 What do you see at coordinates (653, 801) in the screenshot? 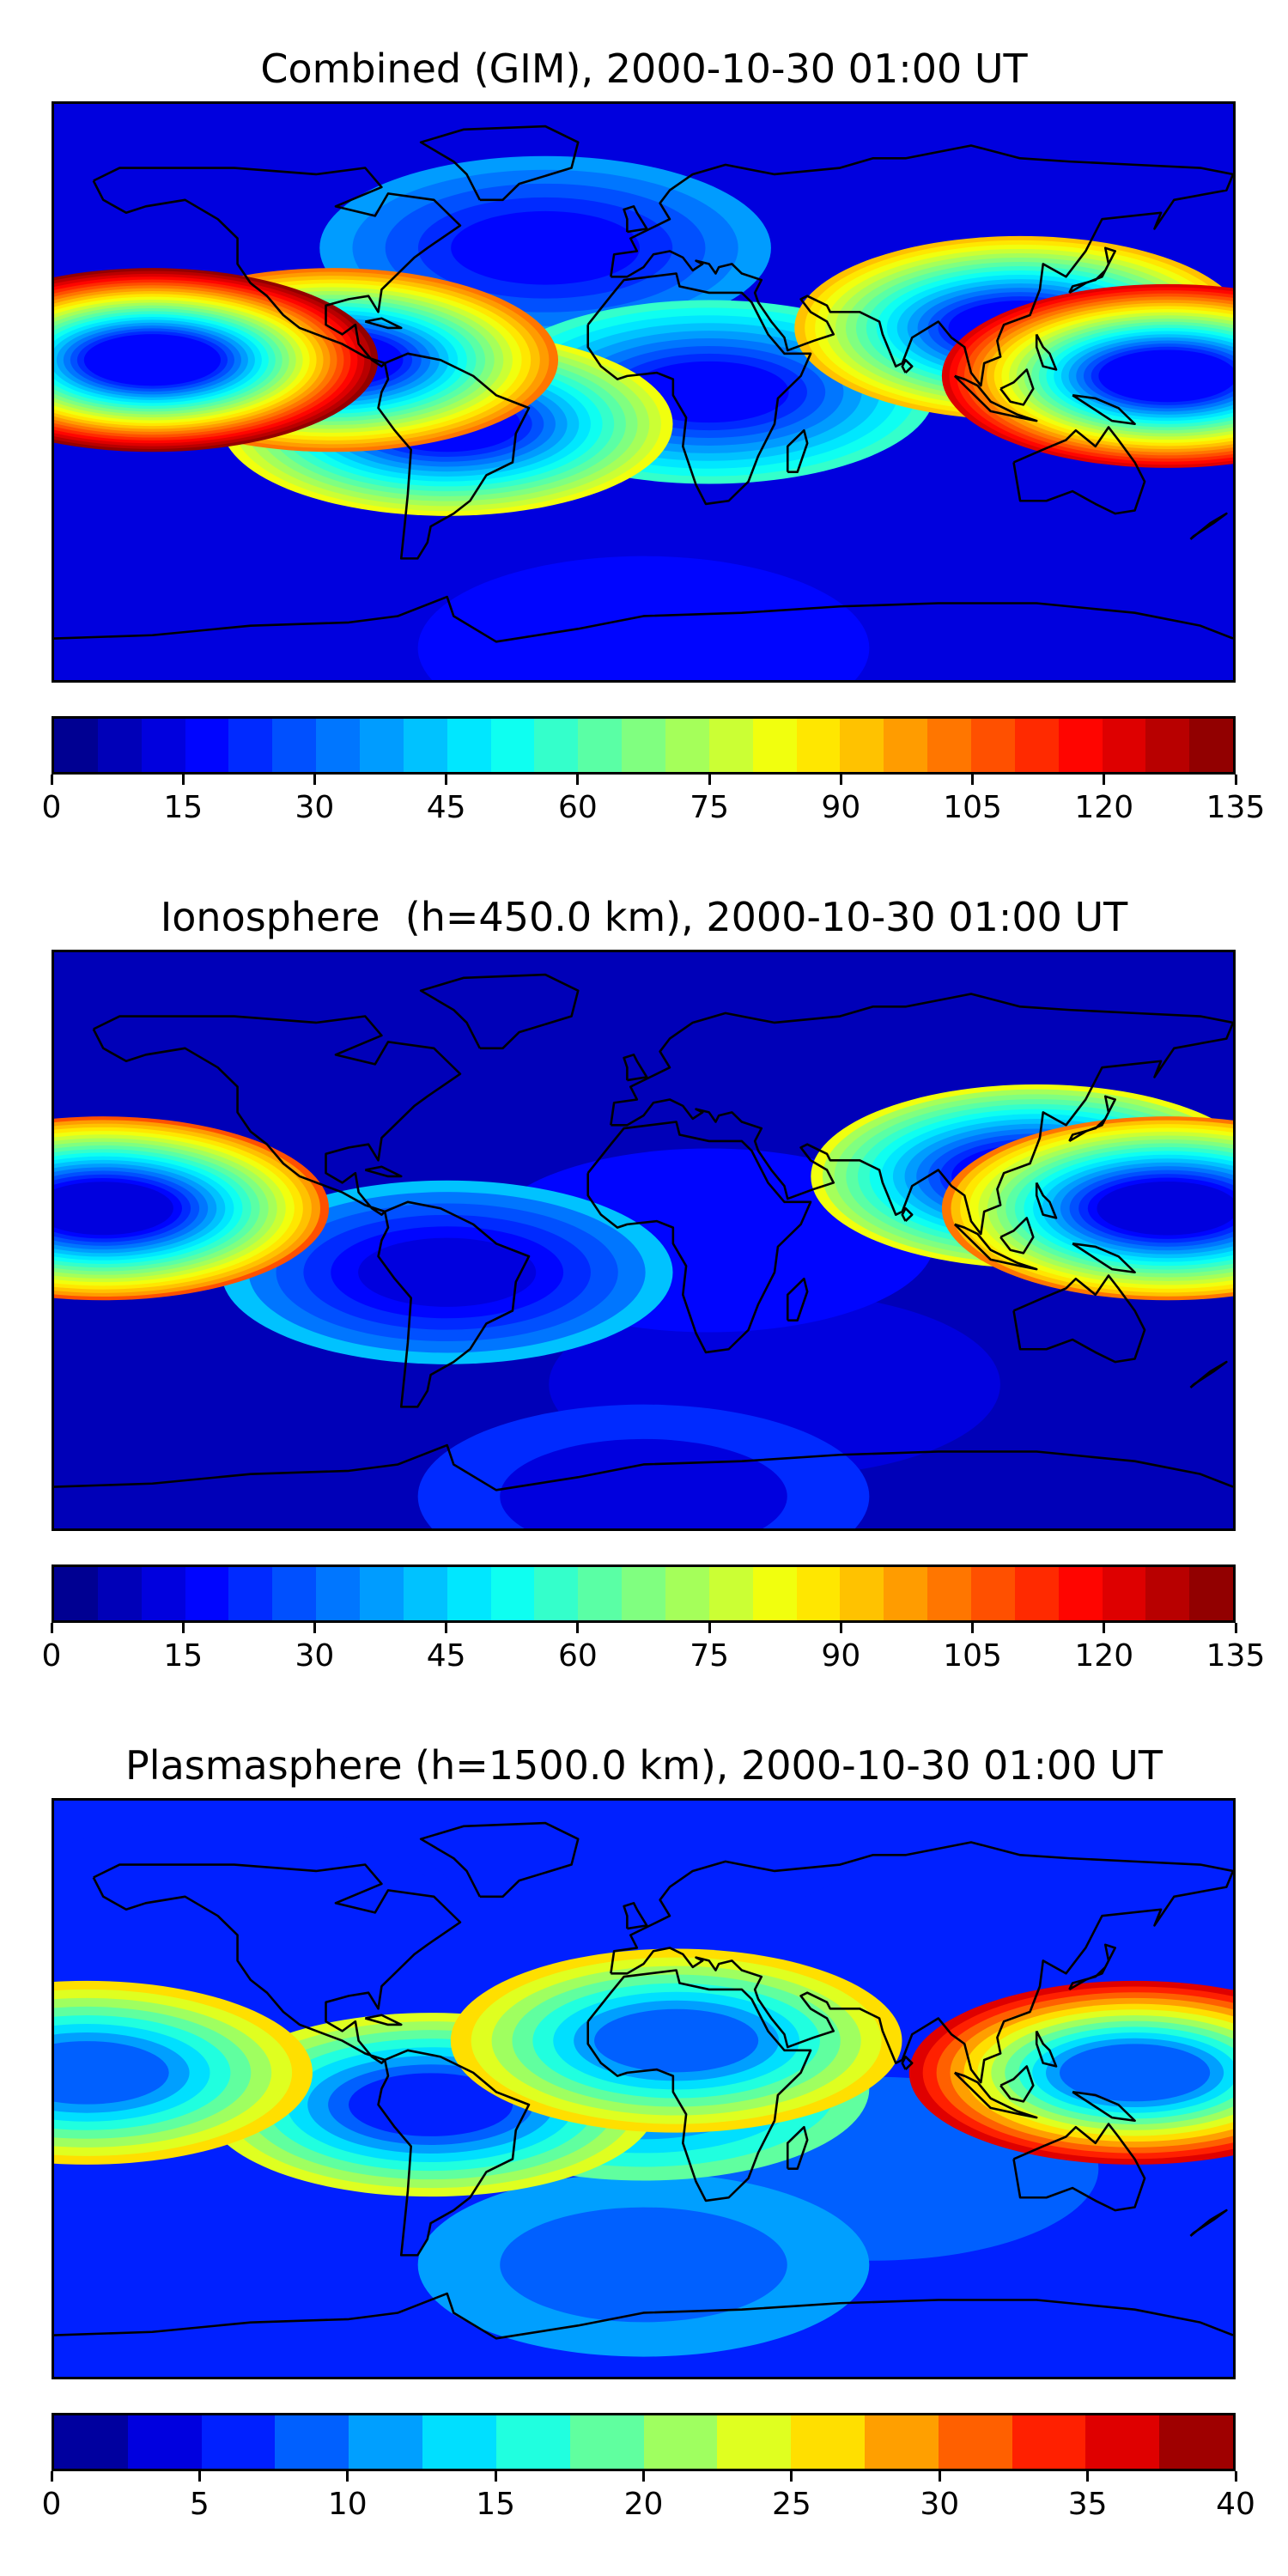
I see `colorbar-ticks: 0 15 30 45 60 75 90 105 120 135` at bounding box center [653, 801].